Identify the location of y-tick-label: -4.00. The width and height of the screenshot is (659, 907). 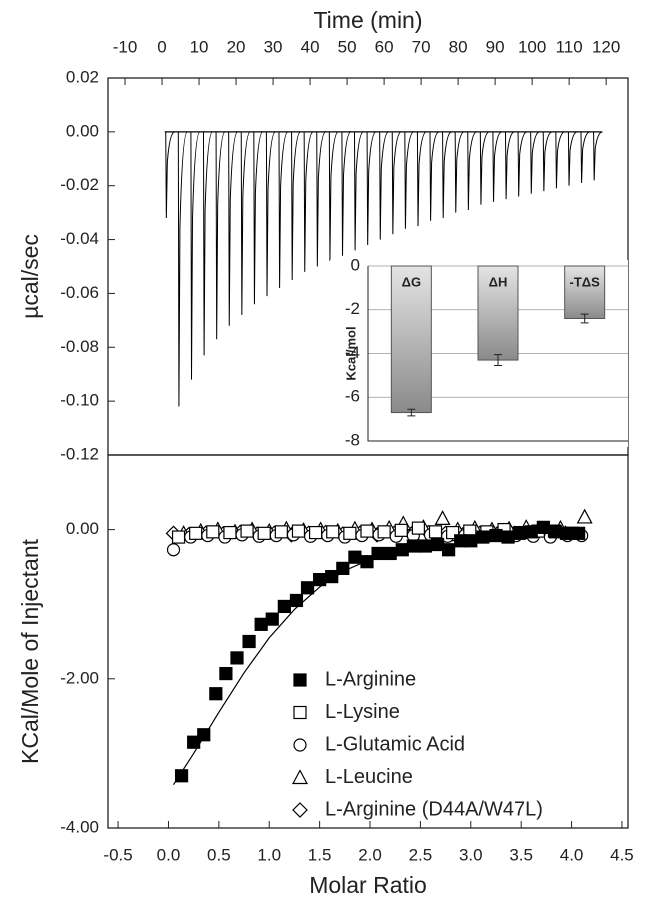
(79, 826).